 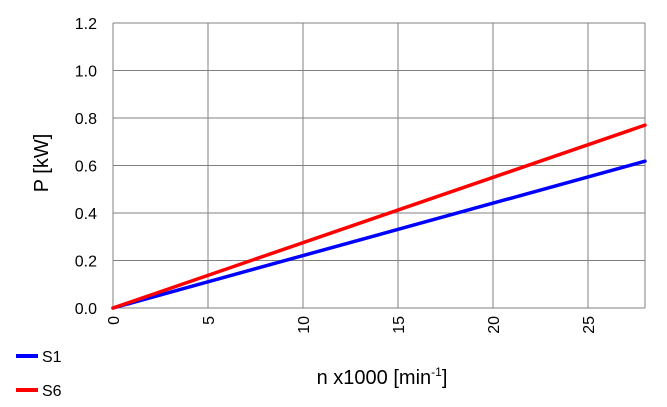 What do you see at coordinates (114, 320) in the screenshot?
I see `x-tick-label: 0` at bounding box center [114, 320].